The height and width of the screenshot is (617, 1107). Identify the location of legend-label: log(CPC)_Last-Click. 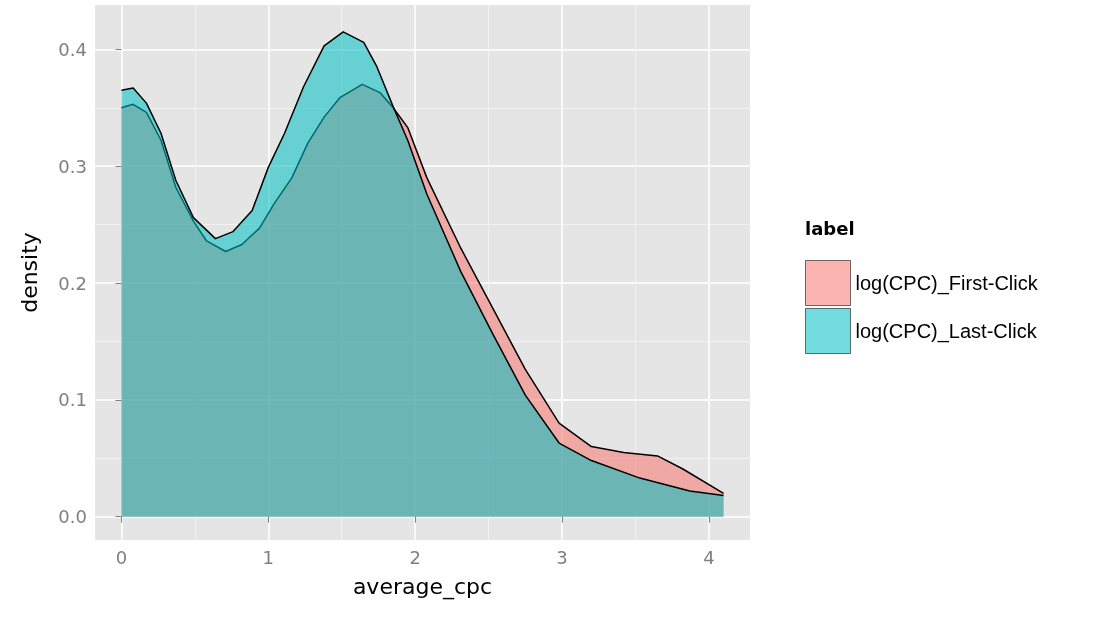
(946, 331).